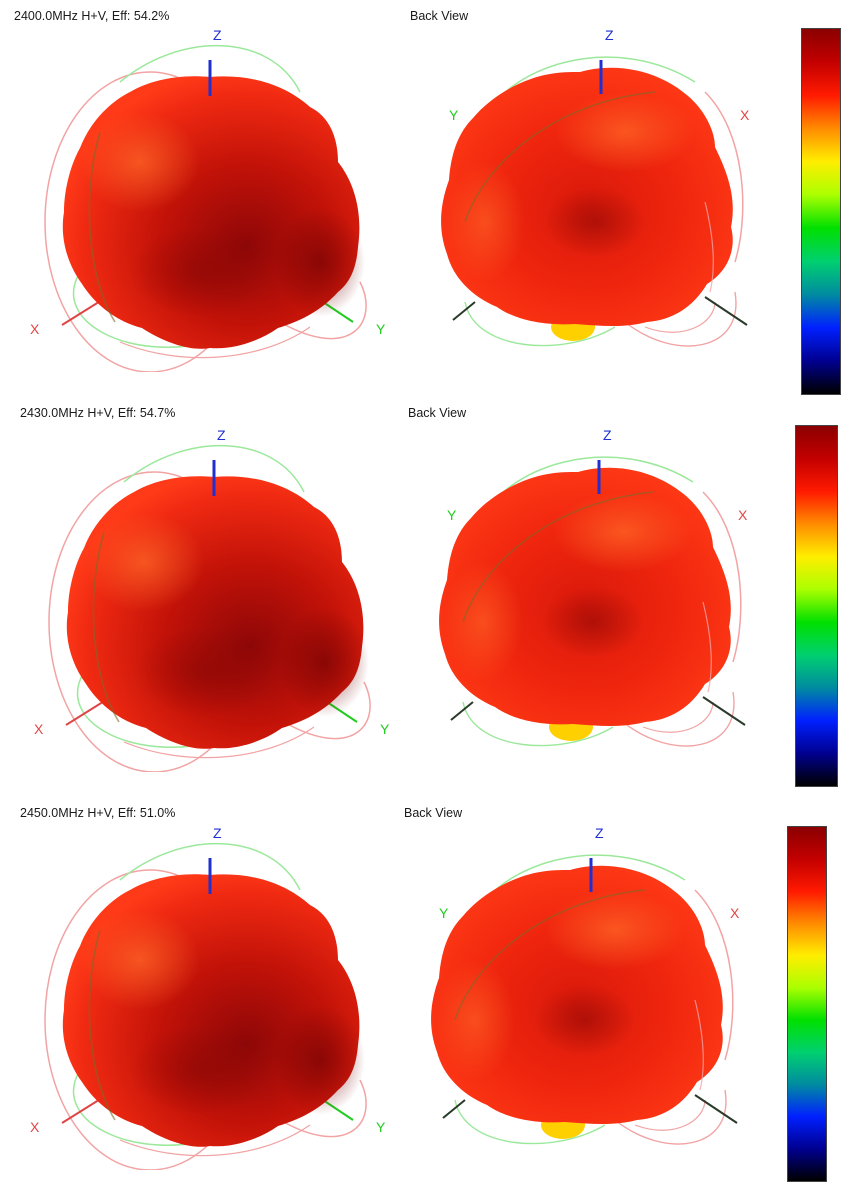 The height and width of the screenshot is (1193, 842). What do you see at coordinates (98, 813) in the screenshot?
I see `front-view-title: 2450.0MHz H+V, Eff: 51.0%` at bounding box center [98, 813].